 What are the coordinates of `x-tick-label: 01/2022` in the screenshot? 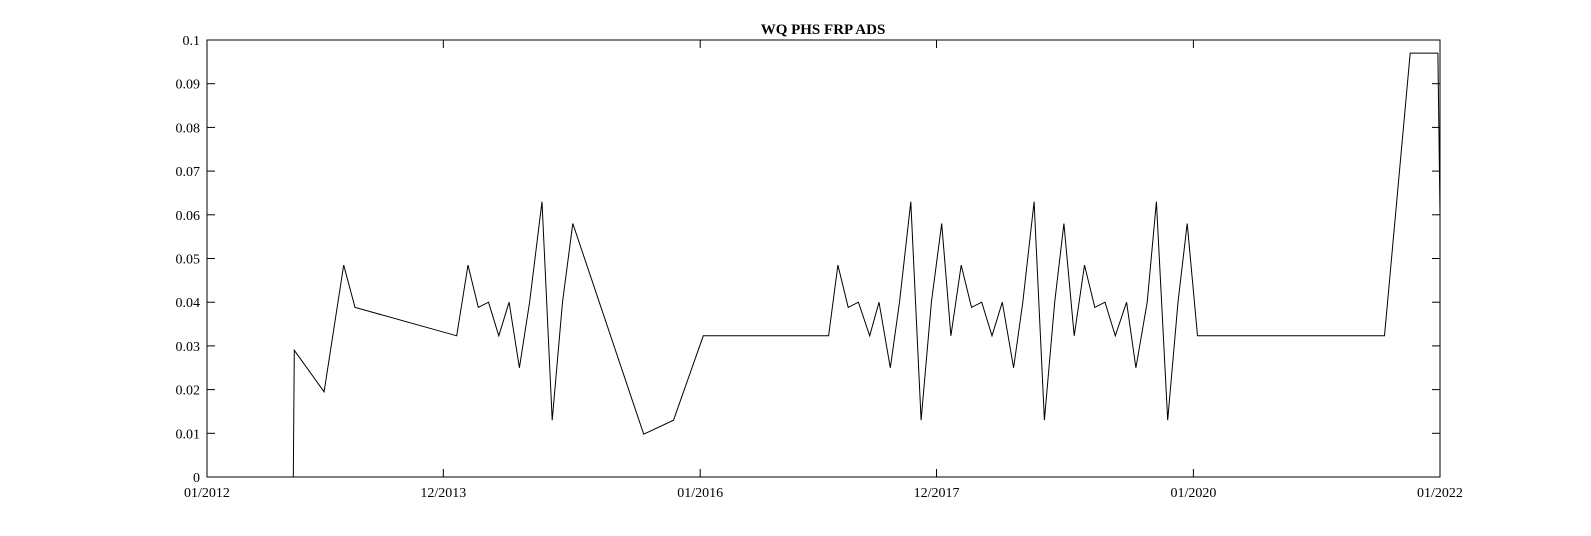 It's located at (1440, 493).